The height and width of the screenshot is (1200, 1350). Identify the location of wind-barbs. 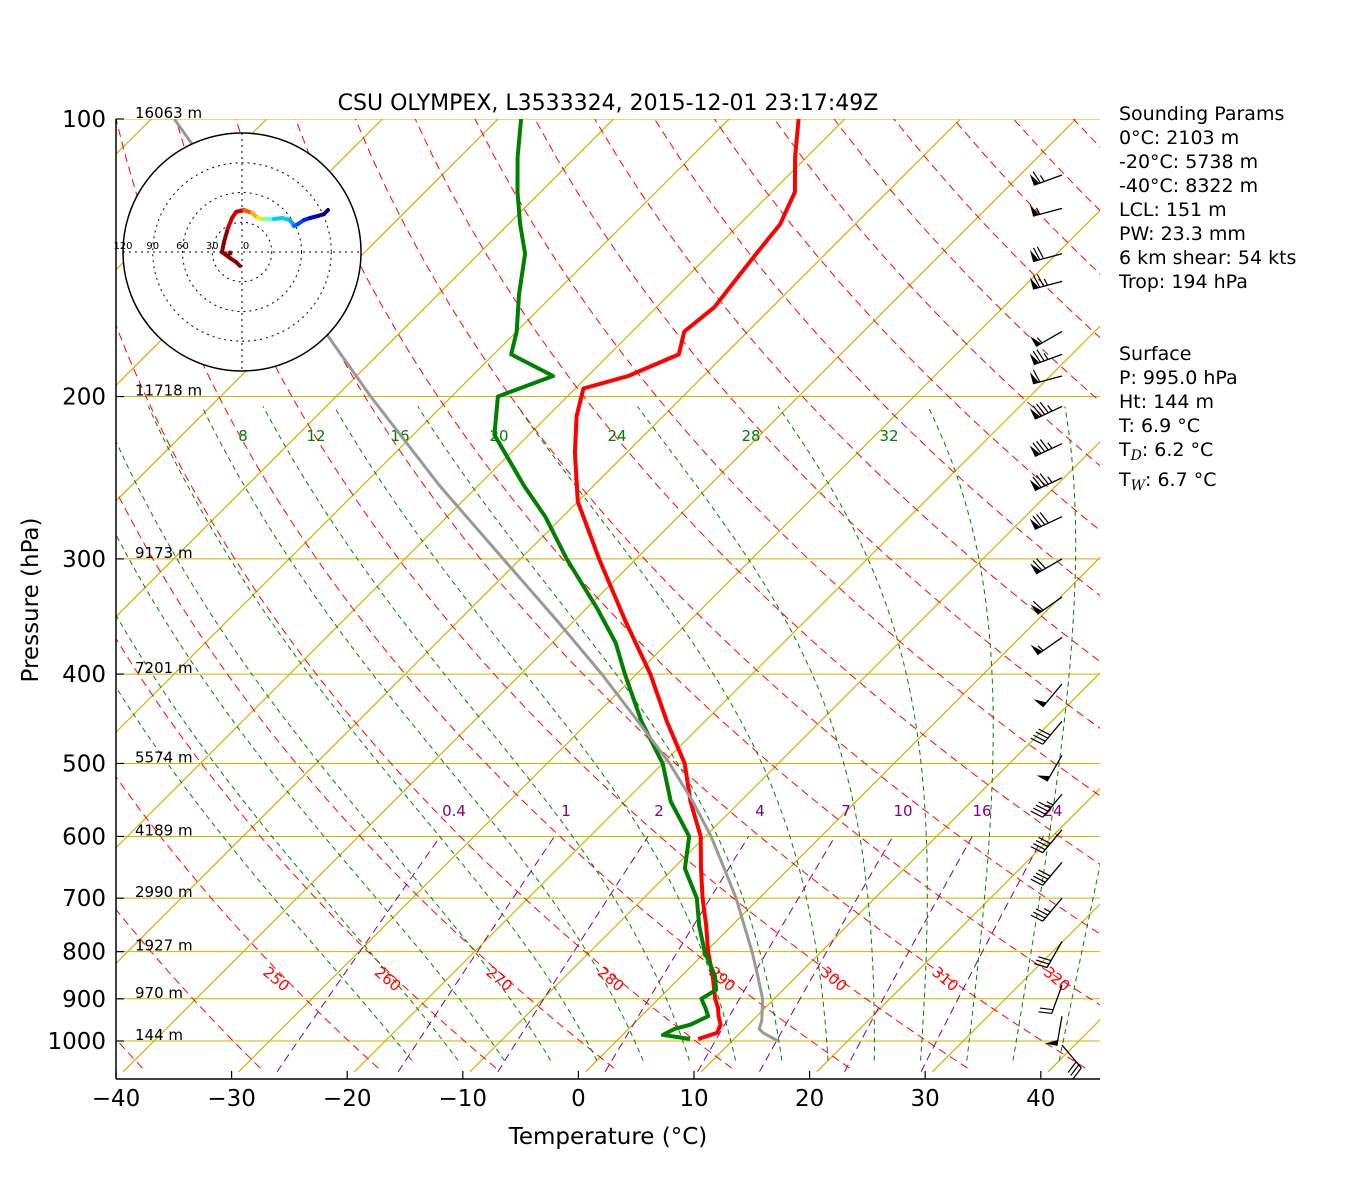
(1055, 625).